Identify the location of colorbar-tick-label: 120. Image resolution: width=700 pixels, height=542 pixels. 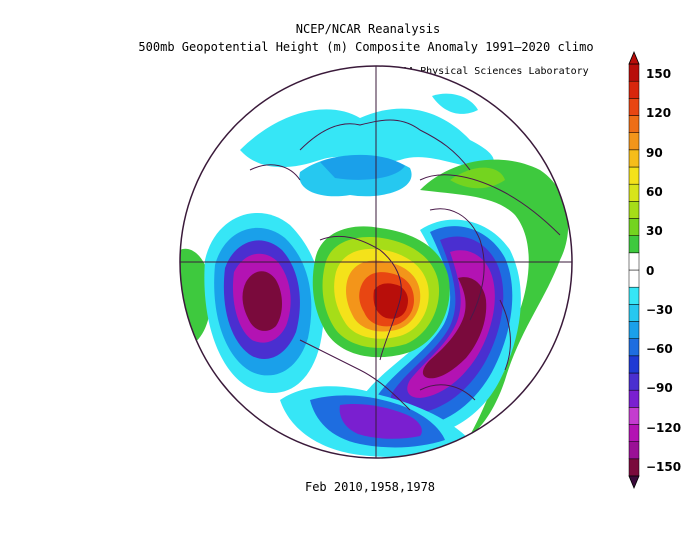
(659, 113).